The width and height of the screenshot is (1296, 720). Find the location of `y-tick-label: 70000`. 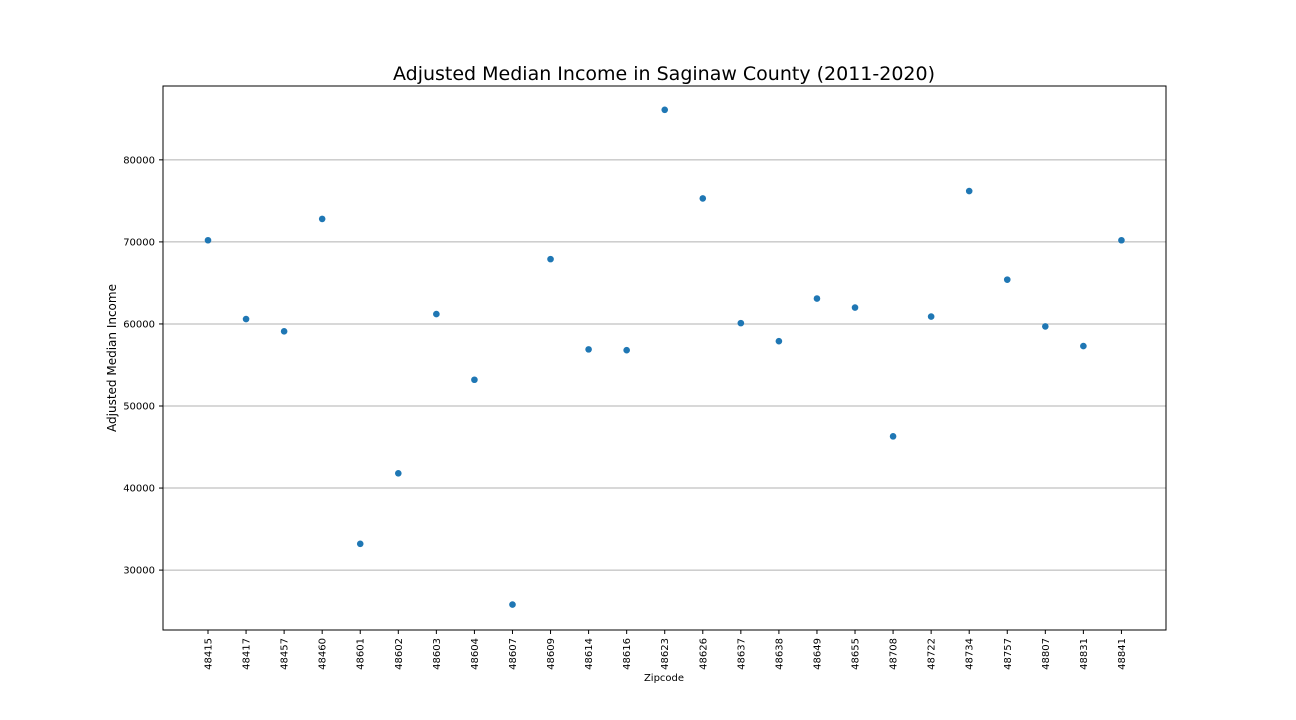

y-tick-label: 70000 is located at coordinates (139, 242).